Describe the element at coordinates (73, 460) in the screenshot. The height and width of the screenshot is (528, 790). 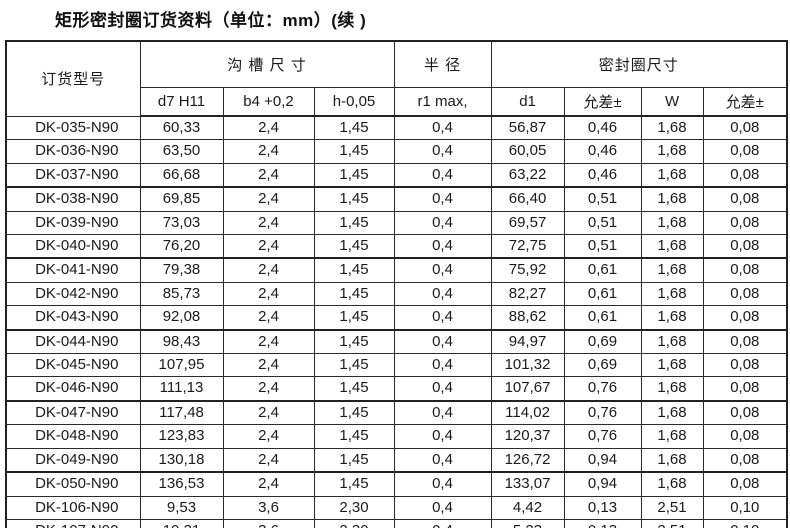
I see `model-cell: DK-049-N90` at that location.